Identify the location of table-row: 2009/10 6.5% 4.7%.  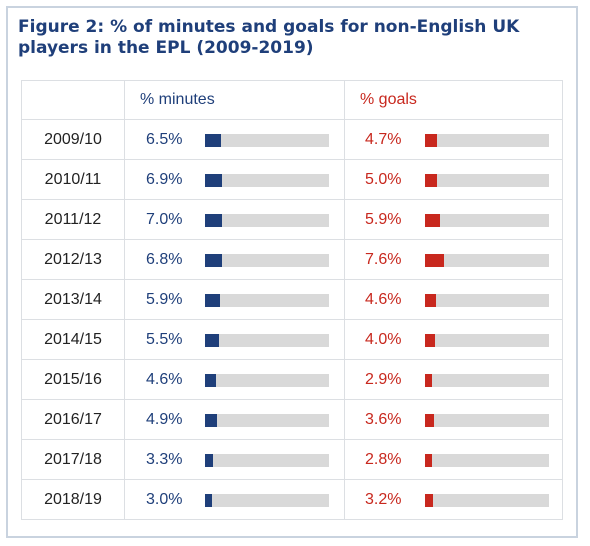
(292, 139).